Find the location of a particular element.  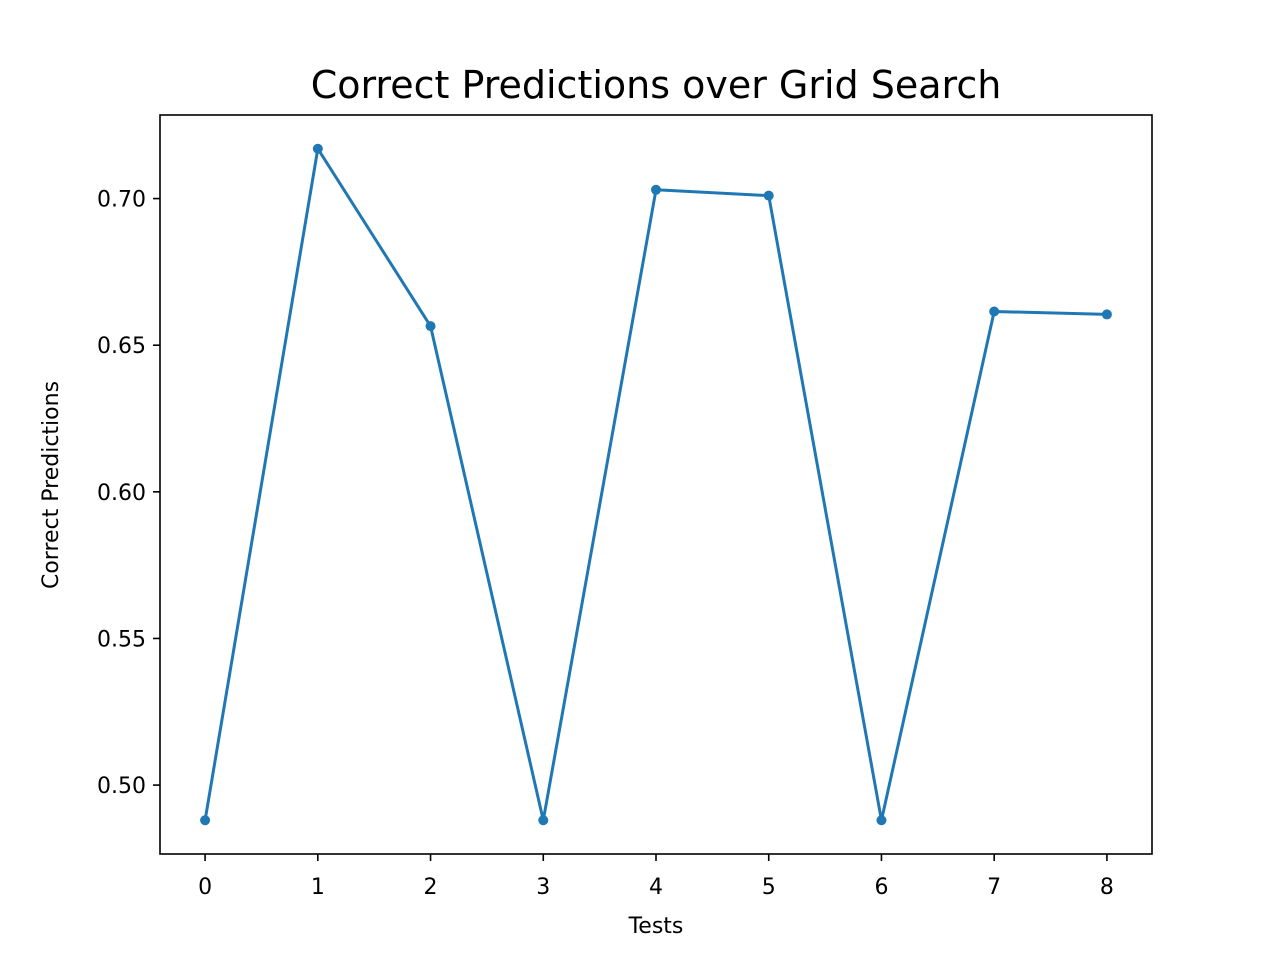

x-axis-ticks: 0 1 2 3 4 5 6 7 8 is located at coordinates (656, 877).